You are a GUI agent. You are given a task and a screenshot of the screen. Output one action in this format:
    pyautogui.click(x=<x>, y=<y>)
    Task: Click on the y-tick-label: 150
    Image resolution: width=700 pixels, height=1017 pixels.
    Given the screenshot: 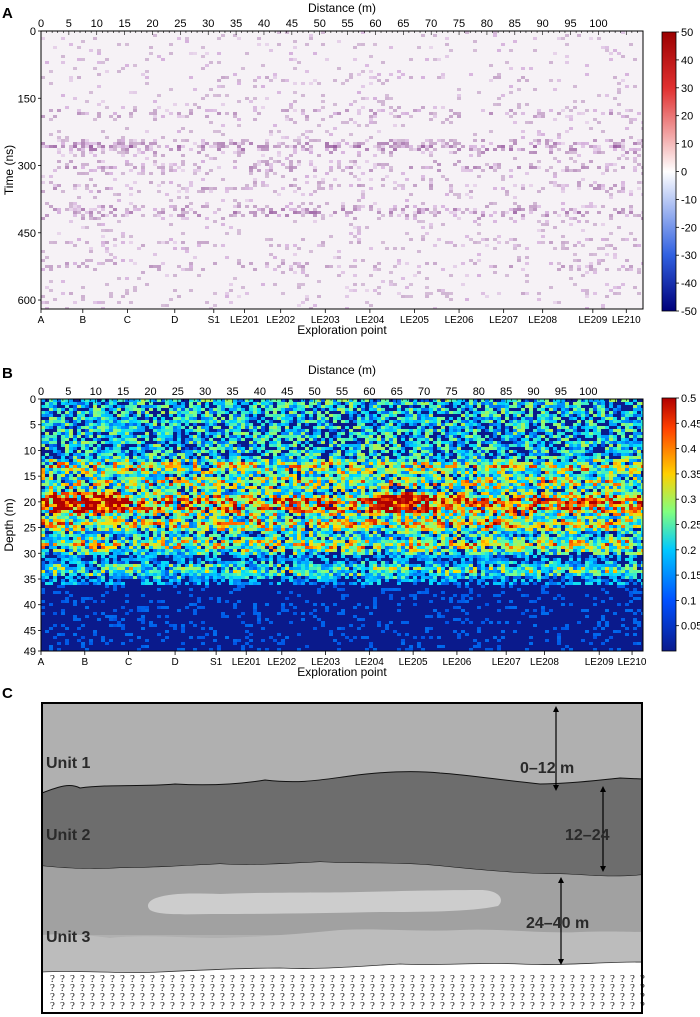 What is the action you would take?
    pyautogui.click(x=27, y=99)
    